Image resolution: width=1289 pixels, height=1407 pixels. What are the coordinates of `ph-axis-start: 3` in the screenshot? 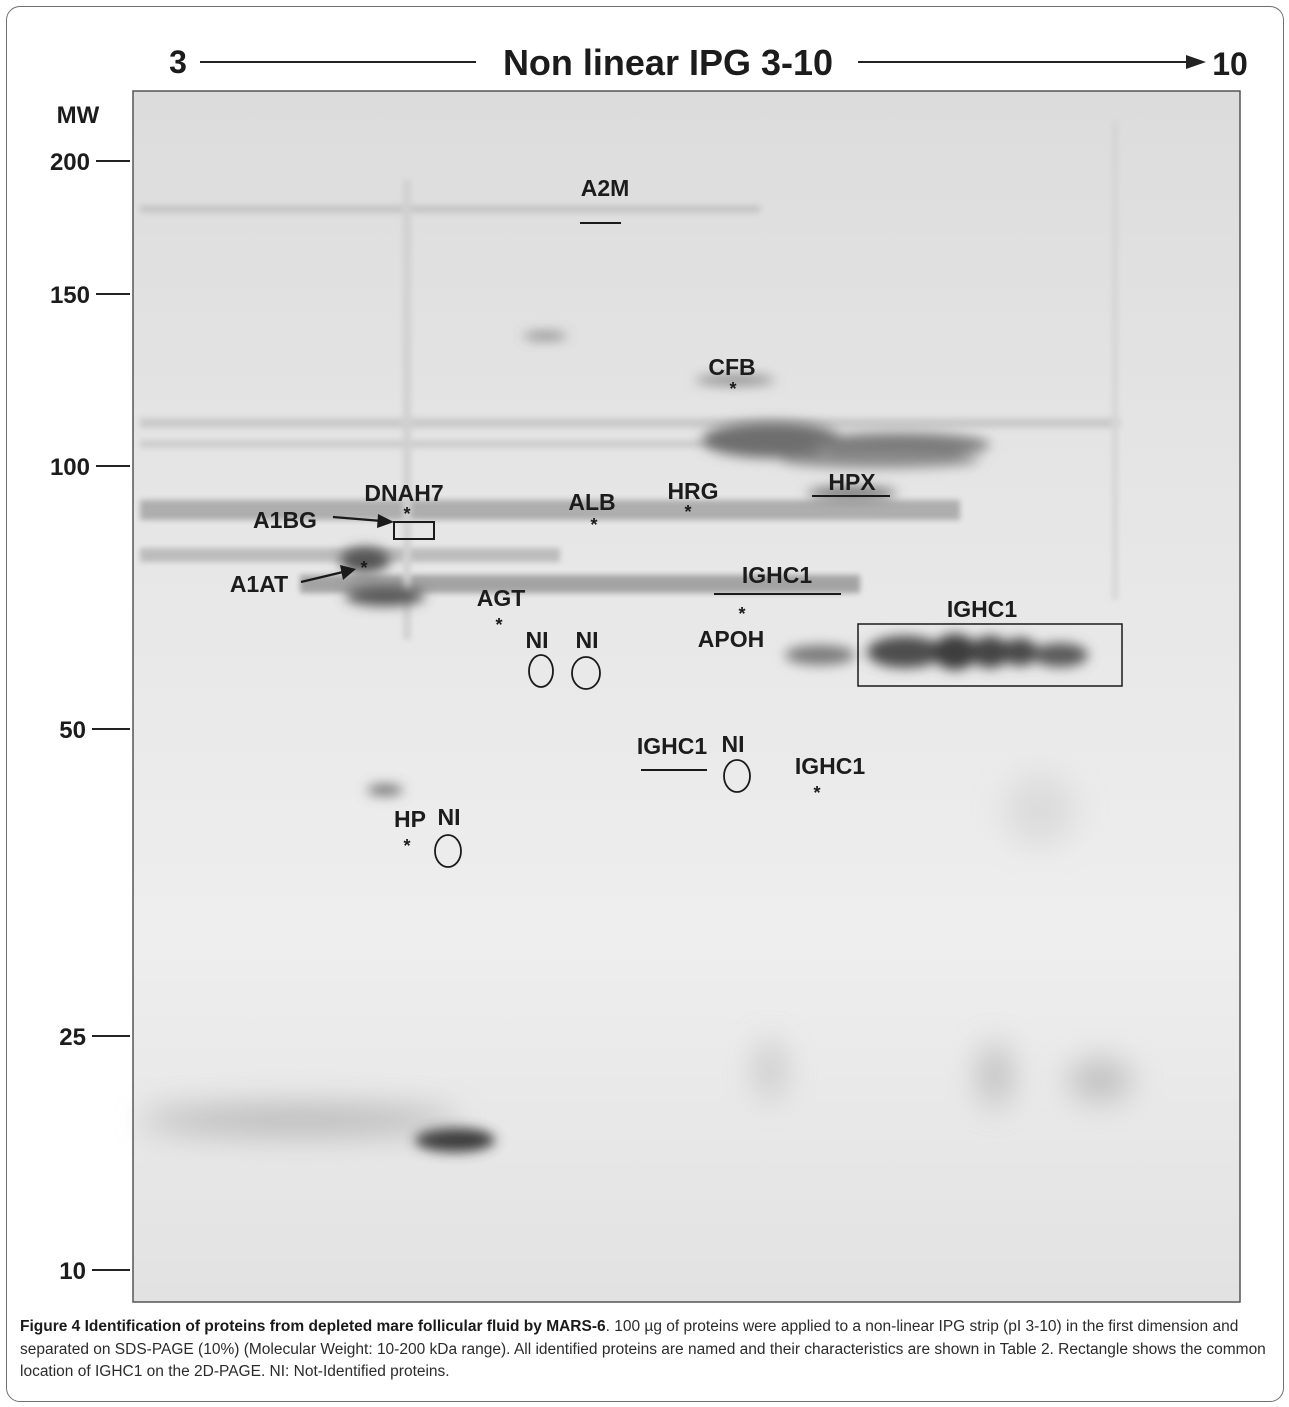 It's located at (178, 62).